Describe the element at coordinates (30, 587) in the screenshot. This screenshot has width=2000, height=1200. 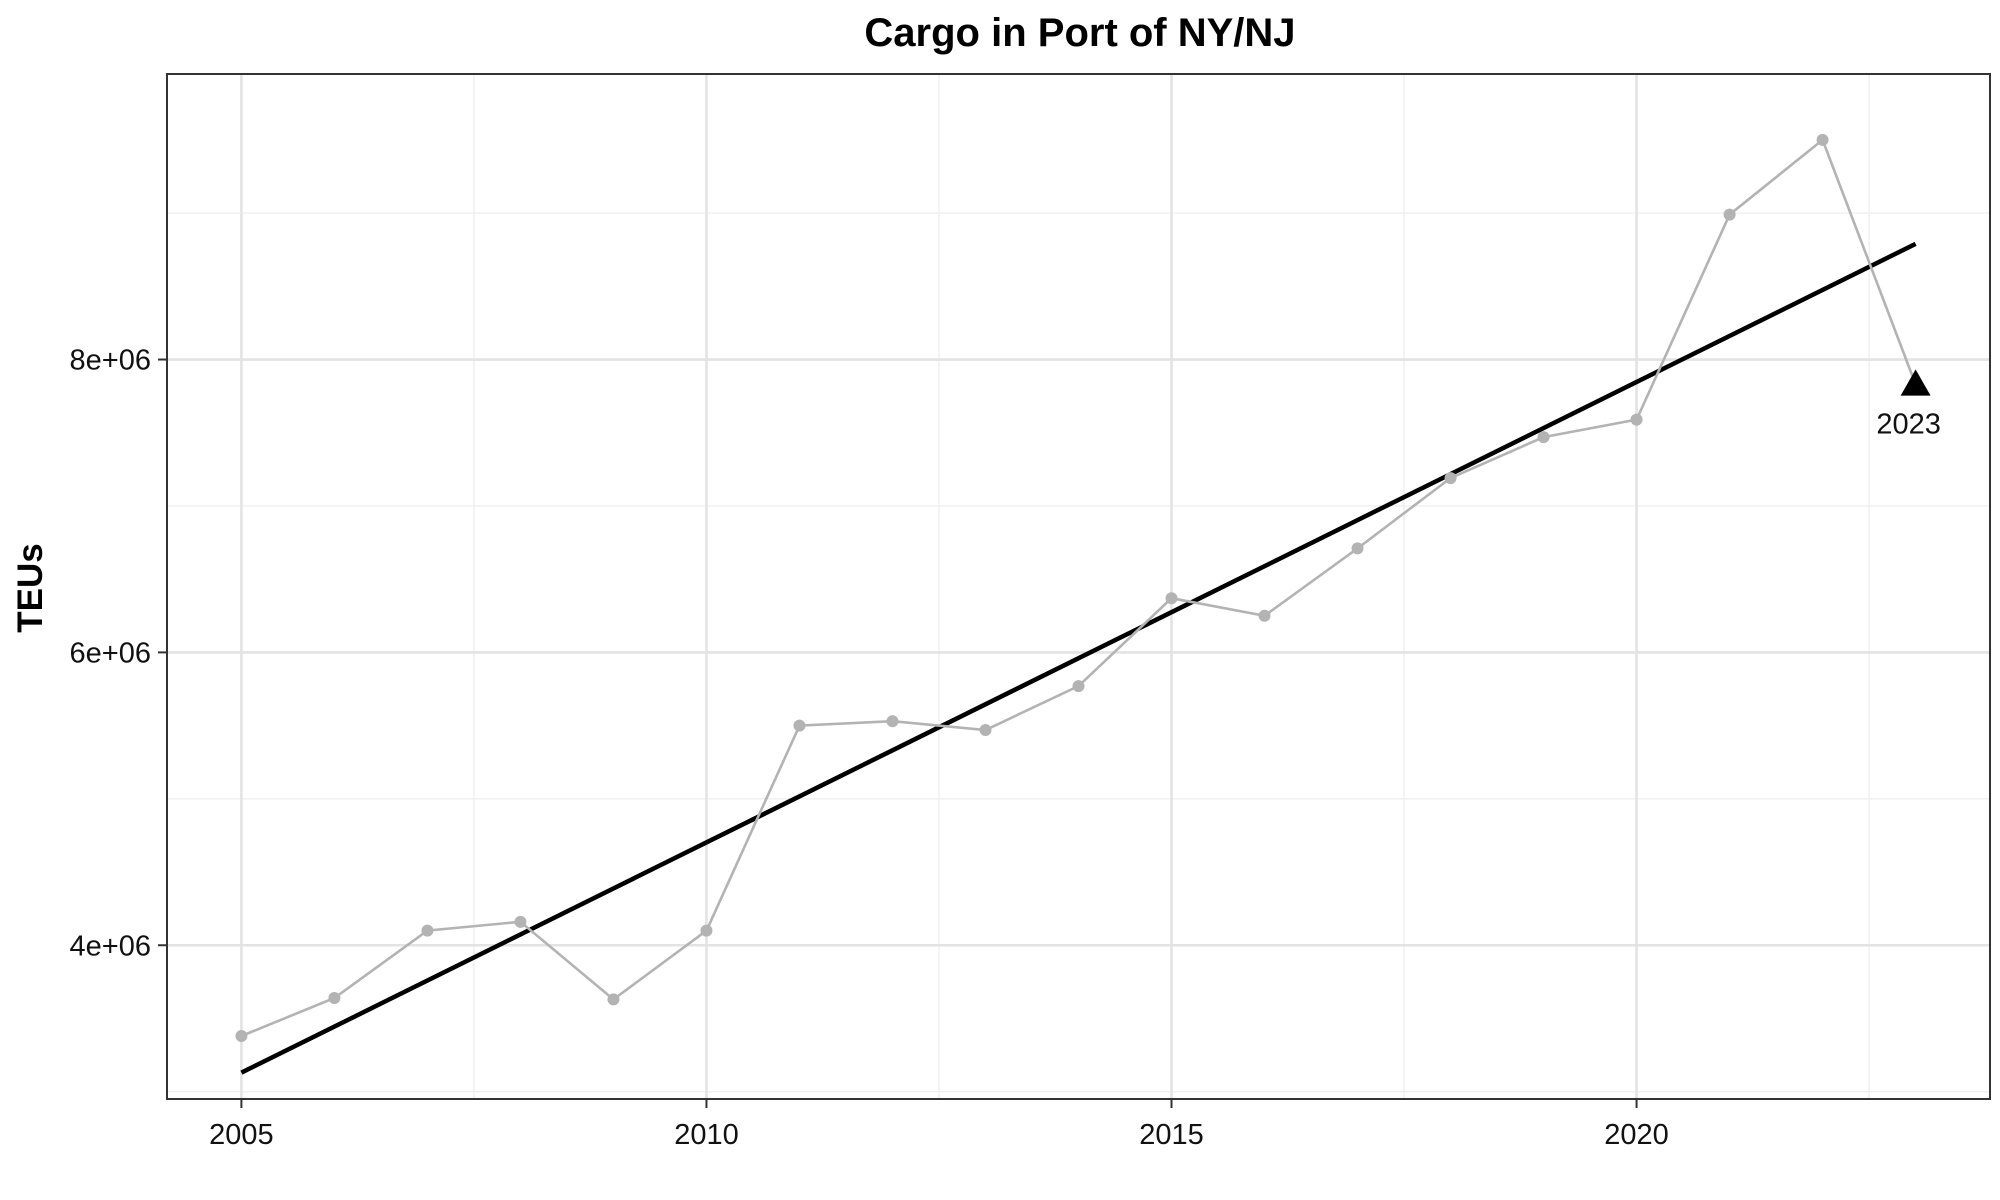
I see `y-axis-title: TEUs` at that location.